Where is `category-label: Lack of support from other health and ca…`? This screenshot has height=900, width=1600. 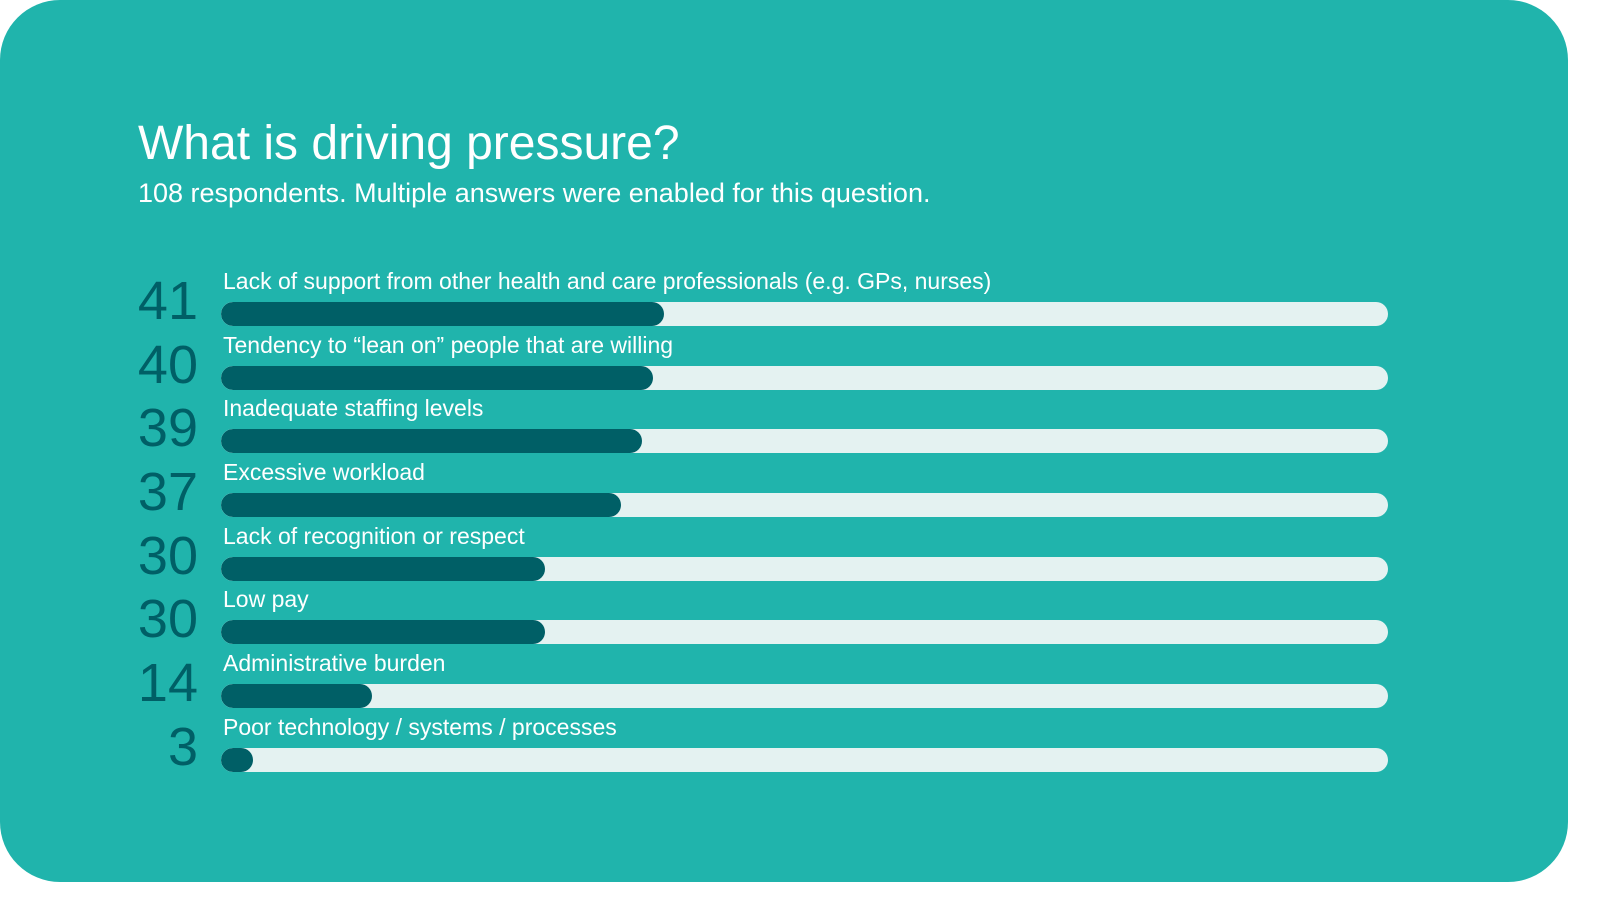
category-label: Lack of support from other health and ca… is located at coordinates (607, 281).